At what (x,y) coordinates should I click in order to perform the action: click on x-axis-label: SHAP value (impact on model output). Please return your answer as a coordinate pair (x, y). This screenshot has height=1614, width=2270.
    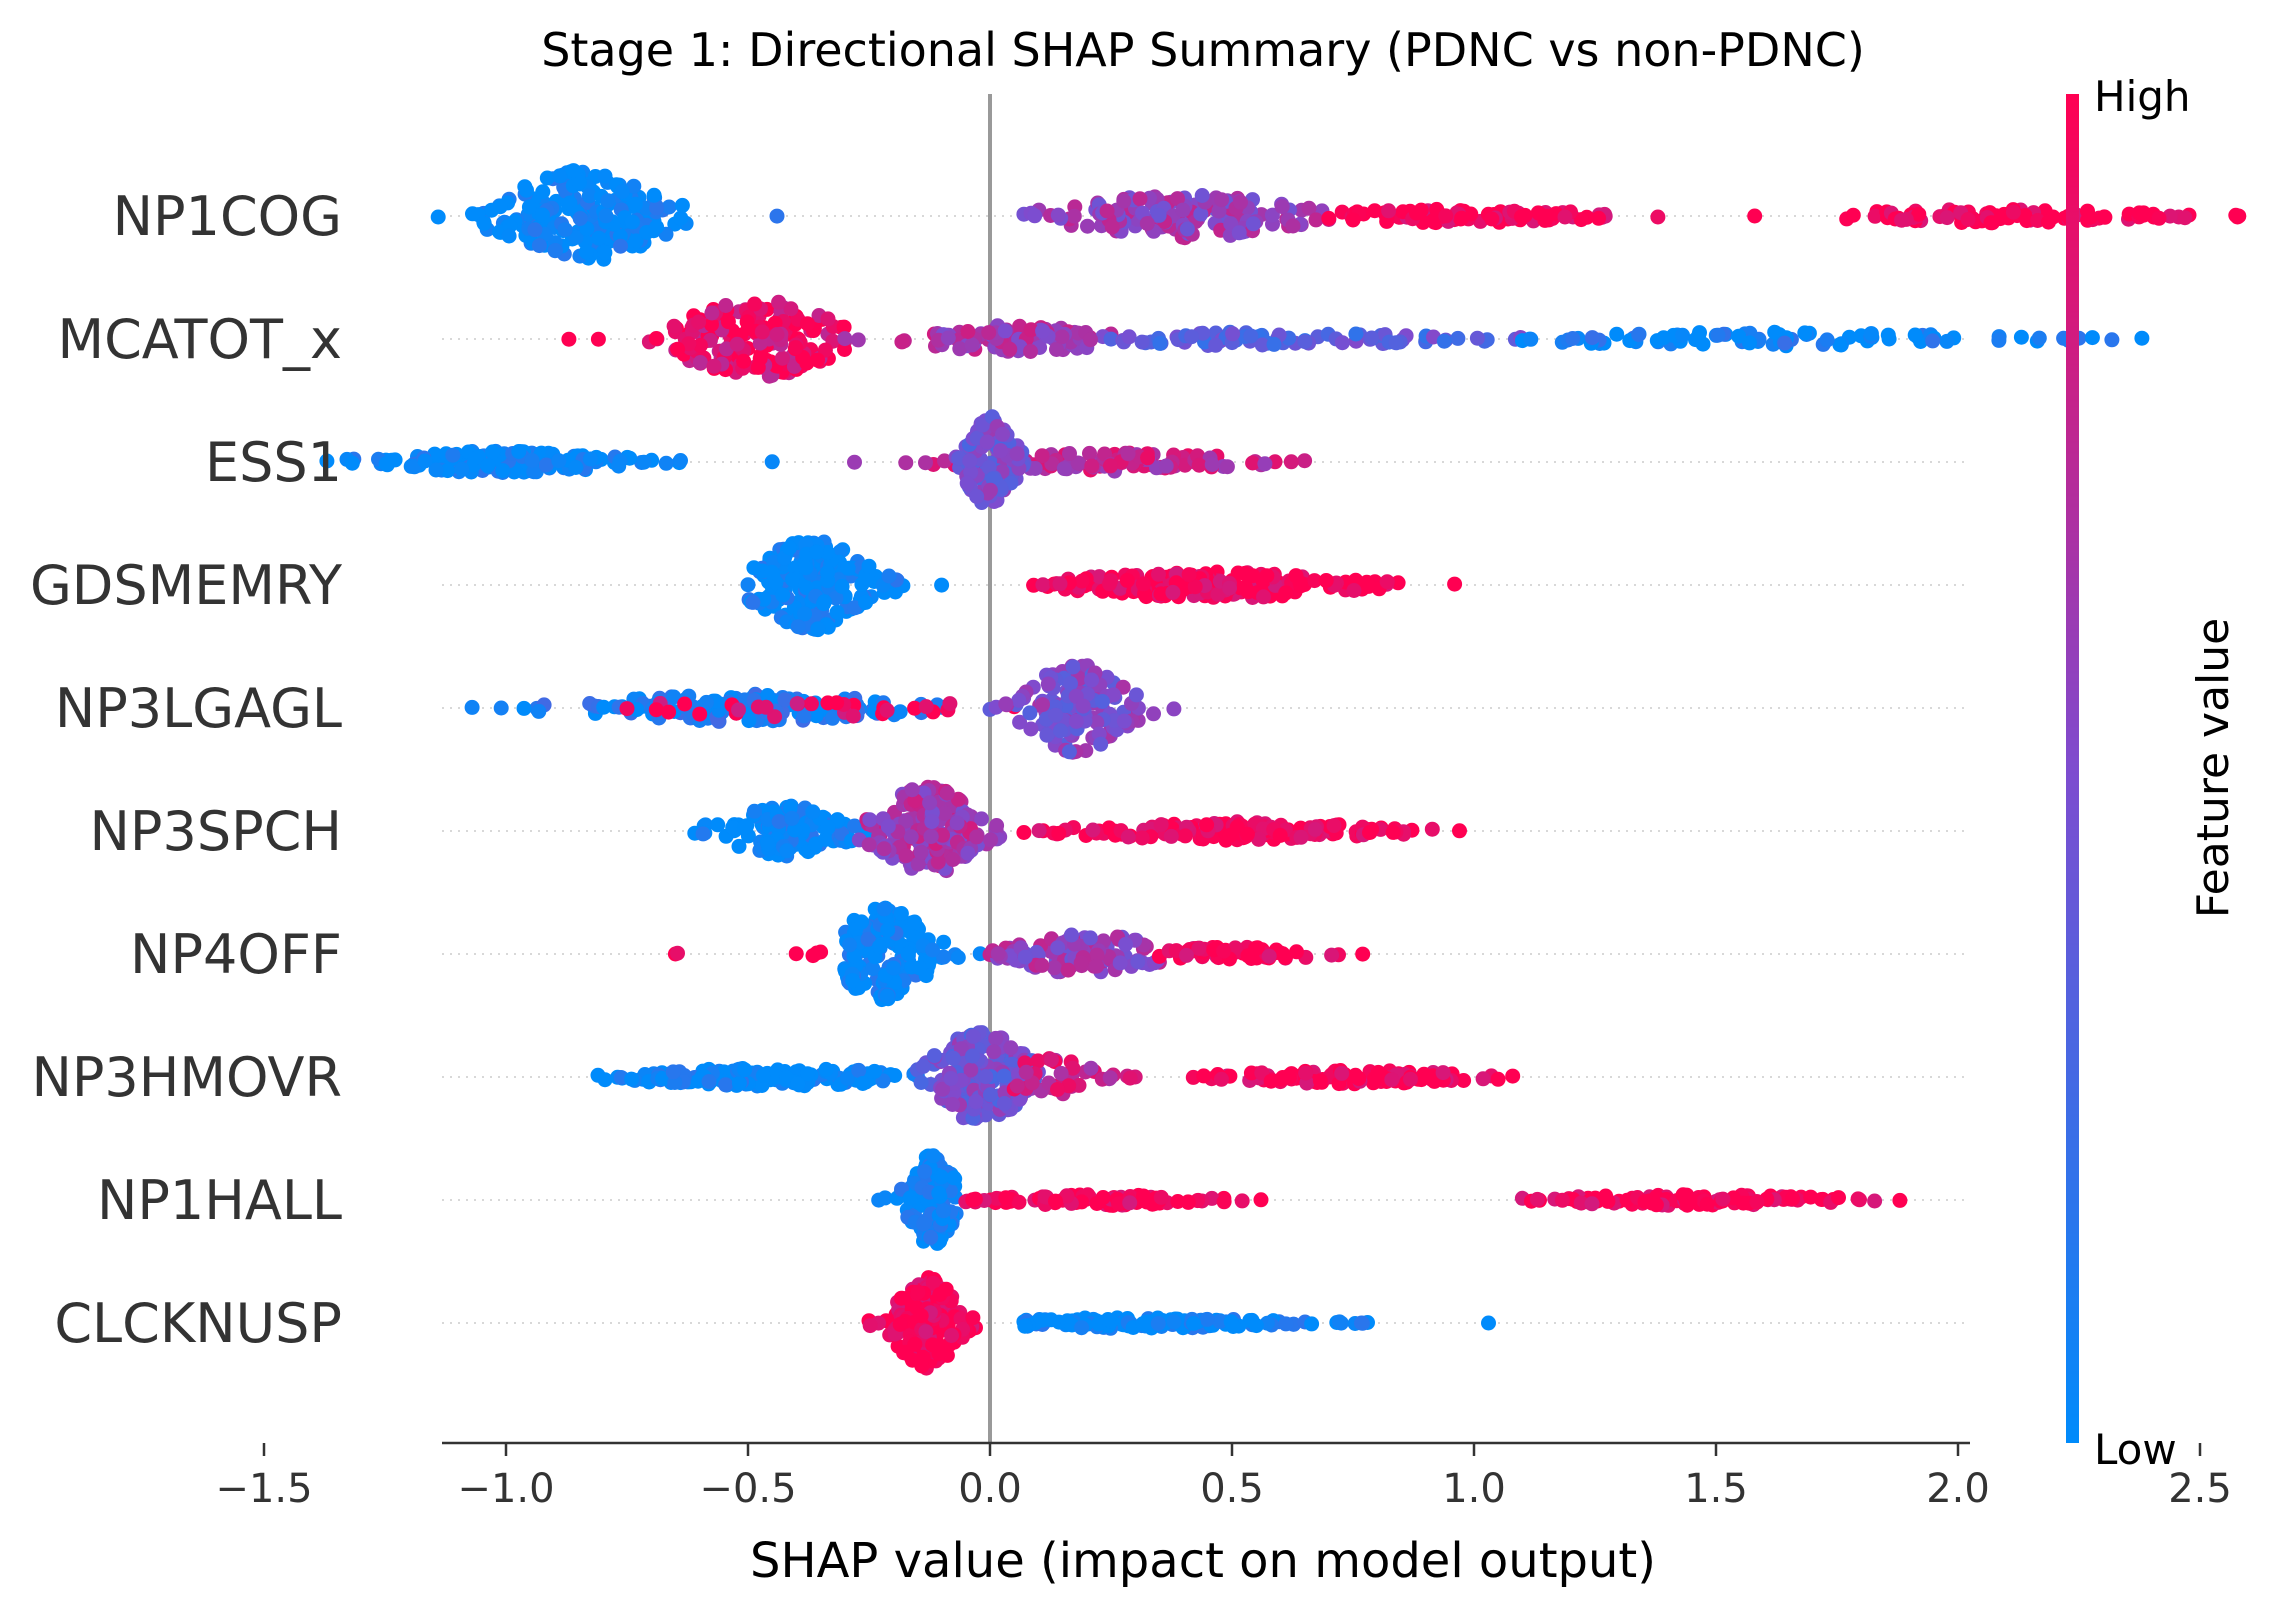
    Looking at the image, I should click on (1203, 1561).